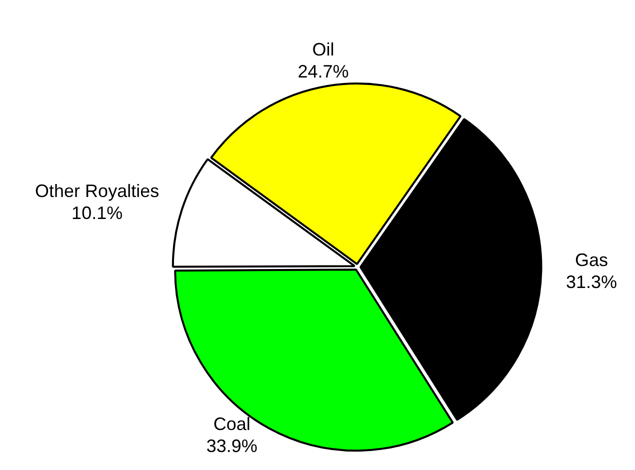  I want to click on slice-label: Oil, so click(323, 49).